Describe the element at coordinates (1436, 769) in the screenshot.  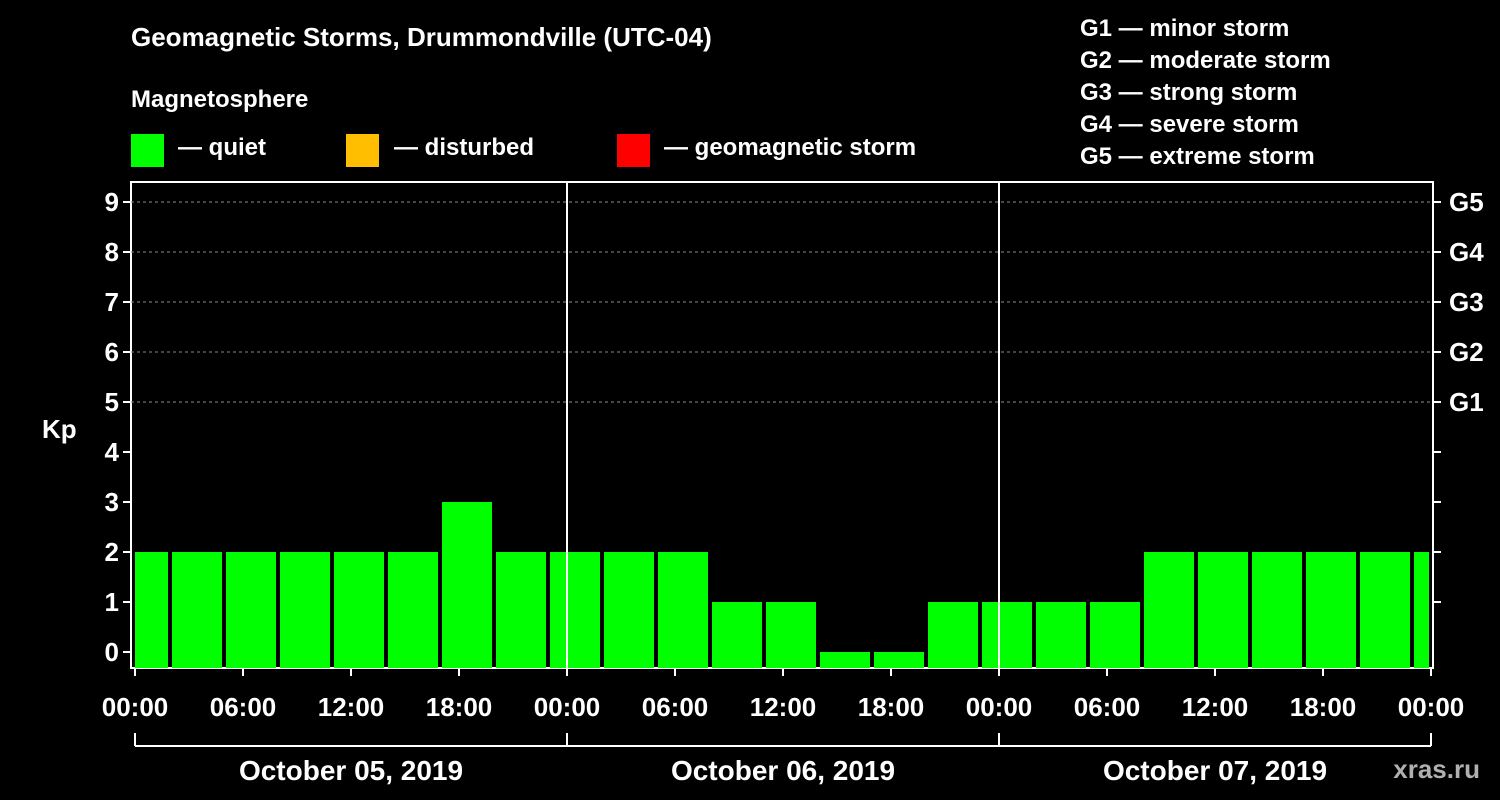
I see `credit-label: xras.ru` at that location.